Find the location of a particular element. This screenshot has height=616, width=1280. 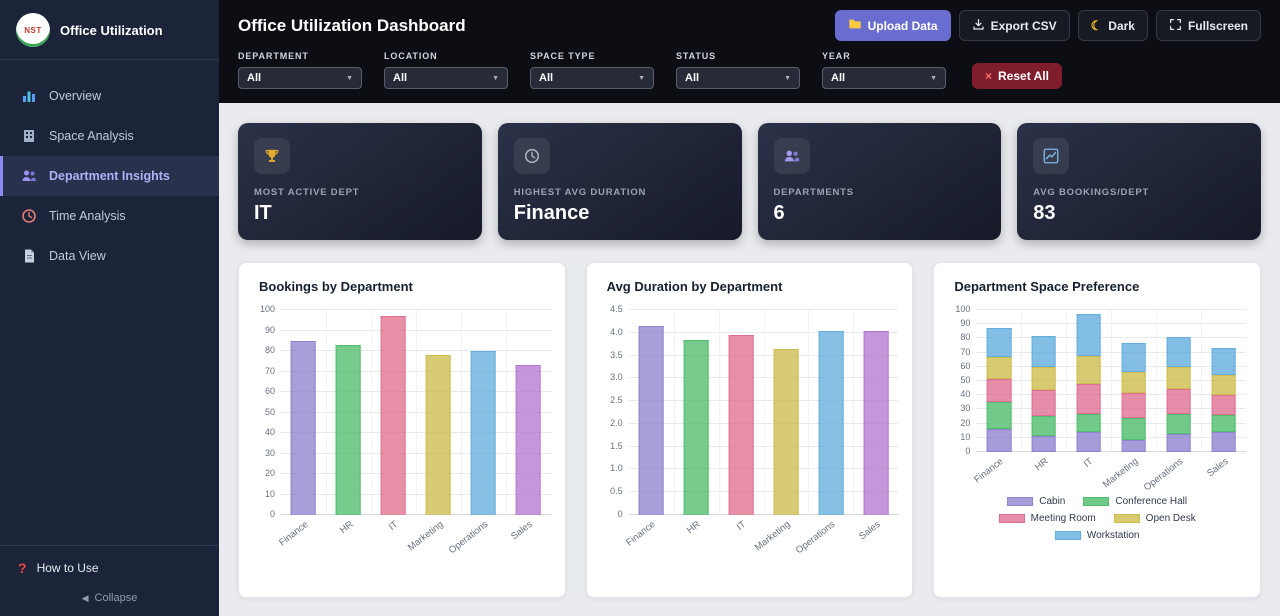

y-tick-label: 60 is located at coordinates (269, 391).